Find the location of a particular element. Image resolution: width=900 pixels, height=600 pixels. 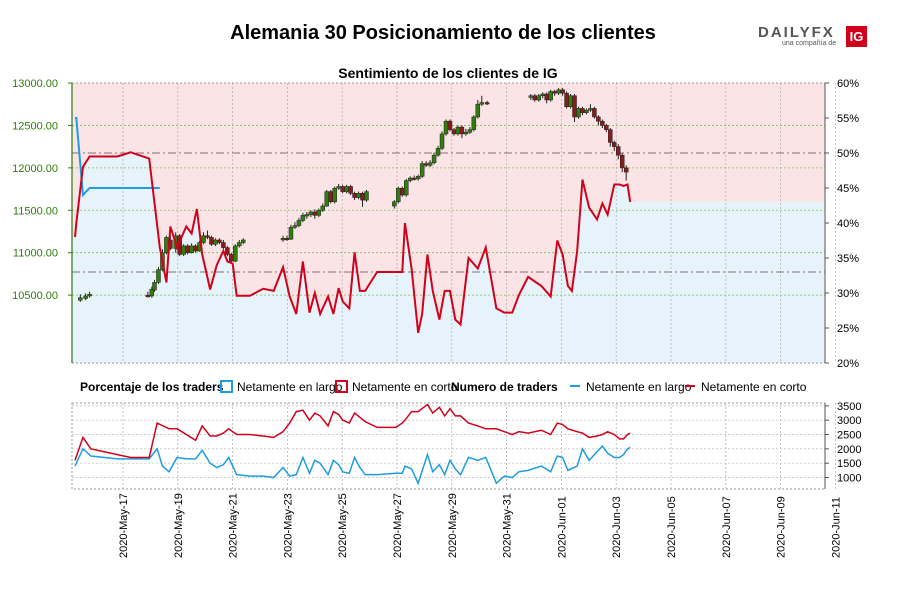

legend-num-title: Numero de traders is located at coordinates (504, 387).